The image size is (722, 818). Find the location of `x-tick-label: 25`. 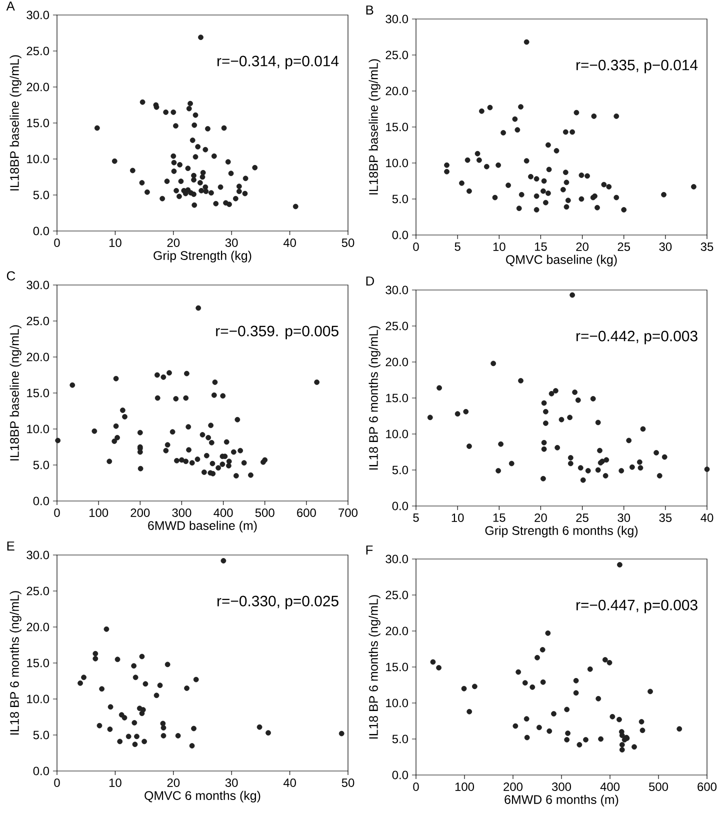

x-tick-label: 25 is located at coordinates (624, 246).